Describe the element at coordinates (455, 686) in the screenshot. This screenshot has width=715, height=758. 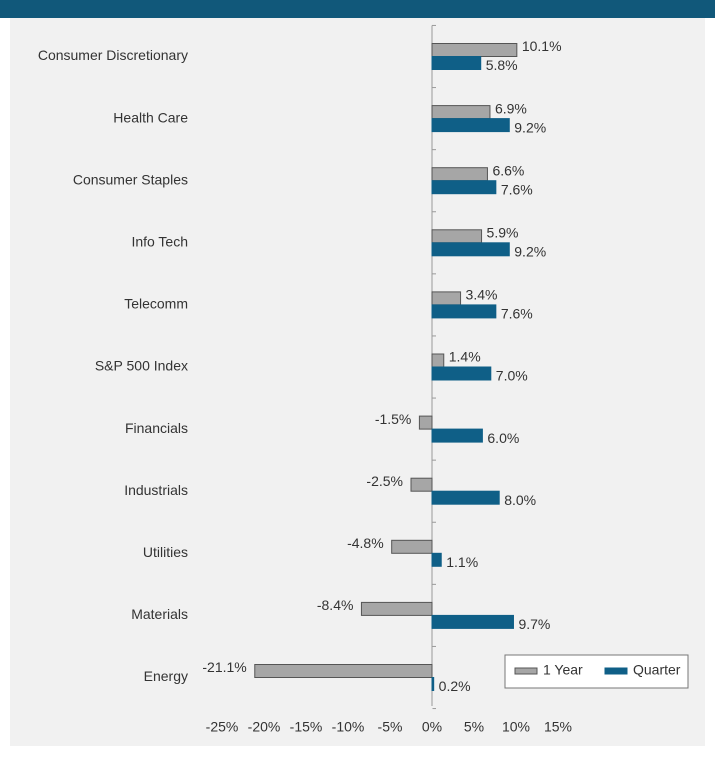
I see `value-label: 0.2%` at that location.